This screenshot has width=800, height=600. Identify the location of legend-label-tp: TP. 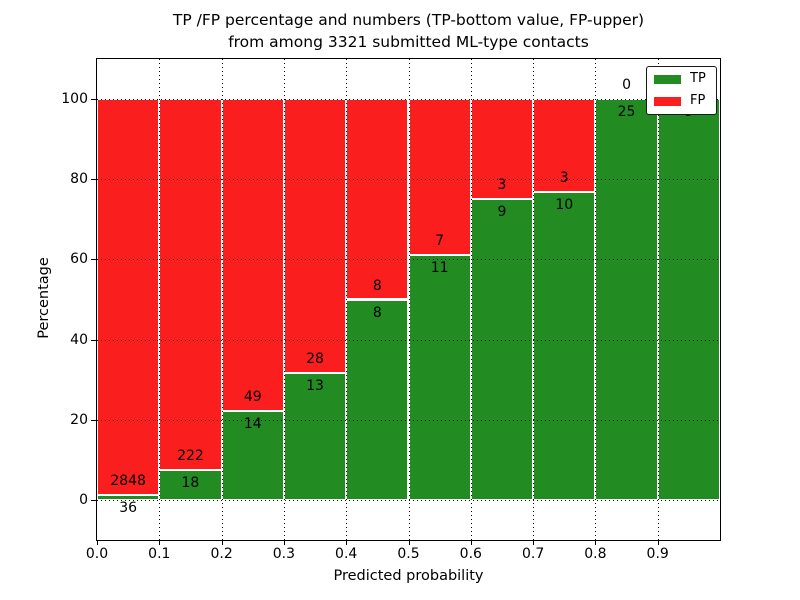
(698, 78).